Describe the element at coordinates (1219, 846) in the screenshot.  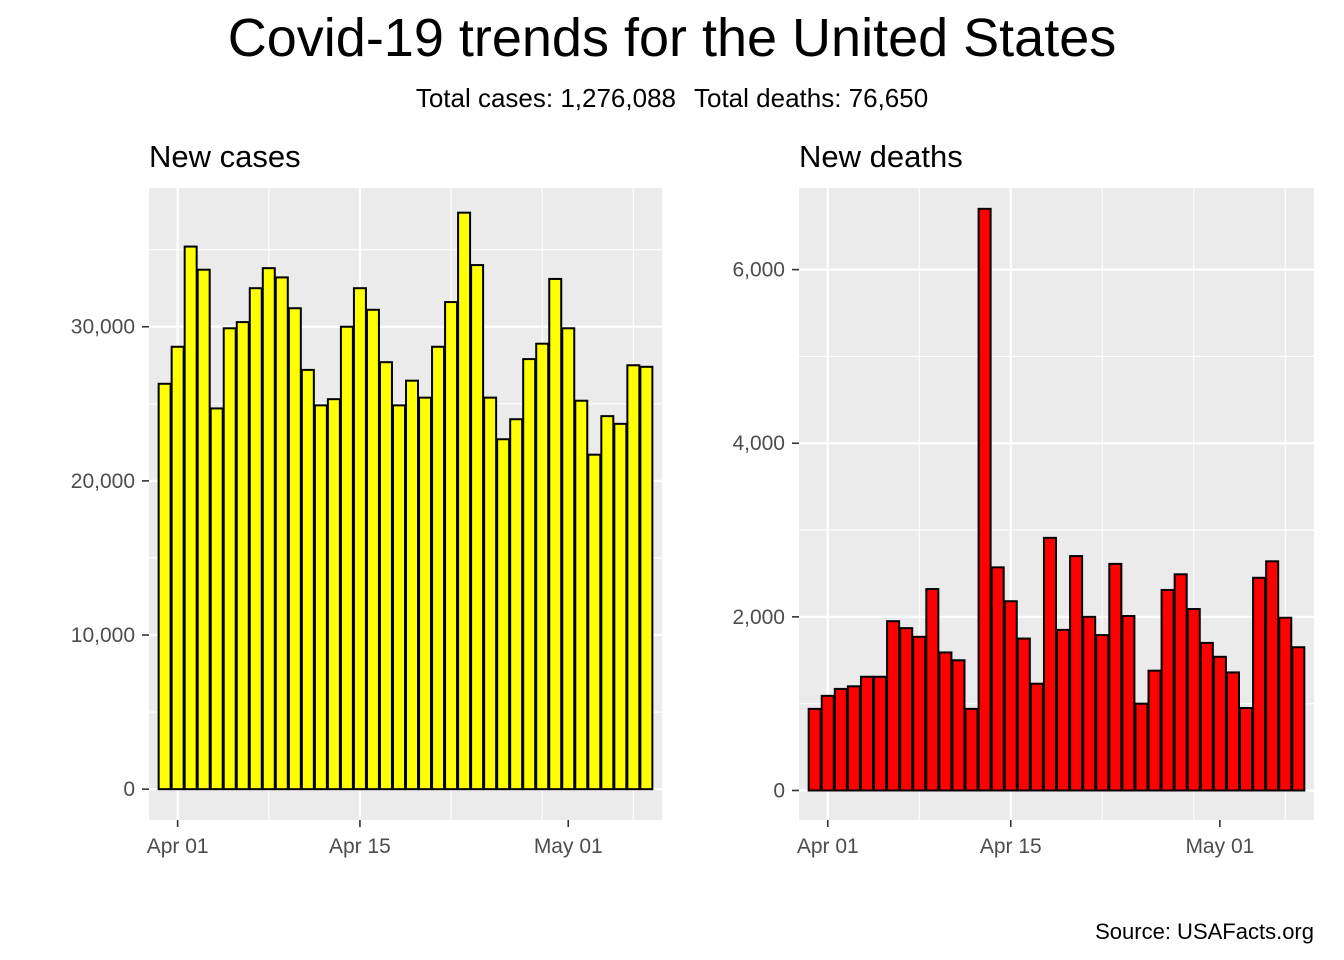
I see `deaths-x-tick-label: May 01` at that location.